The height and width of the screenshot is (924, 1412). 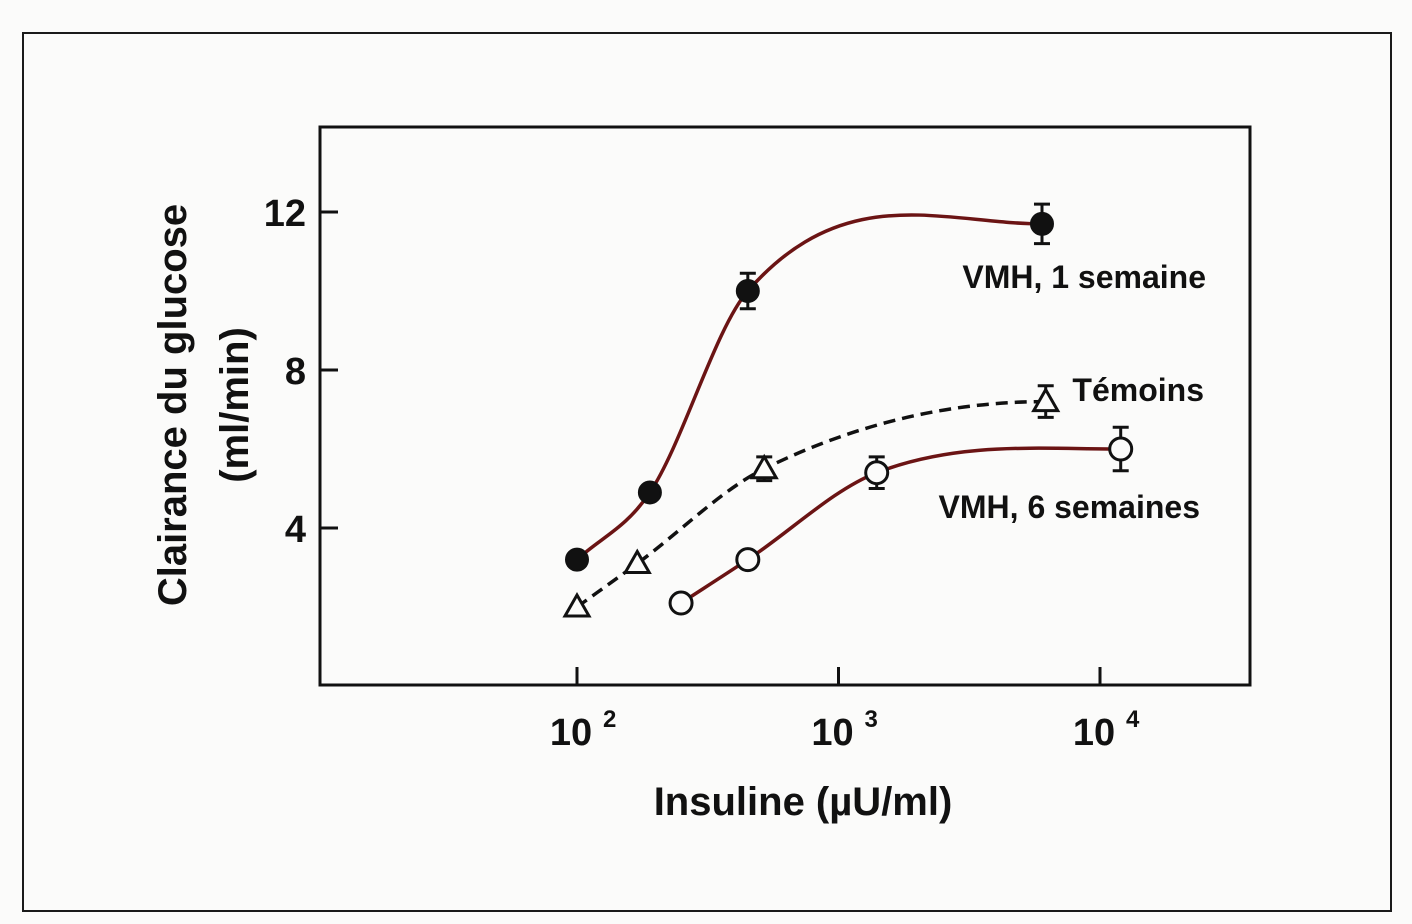 I want to click on y-axis-unit: (ml/min), so click(x=235, y=405).